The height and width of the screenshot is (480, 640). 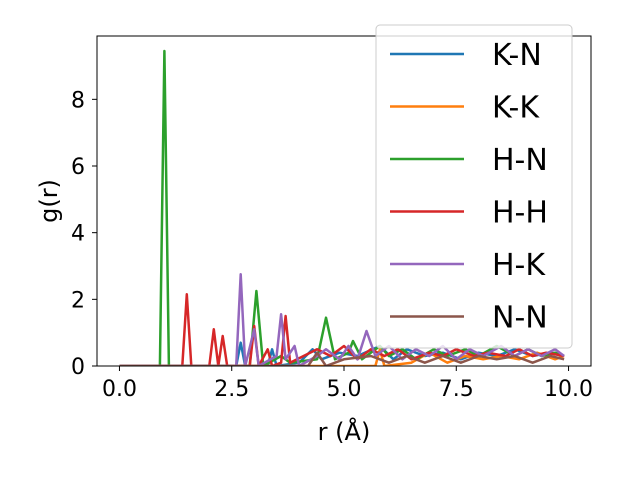 What do you see at coordinates (517, 55) in the screenshot?
I see `legend-label-k-n: K-N` at bounding box center [517, 55].